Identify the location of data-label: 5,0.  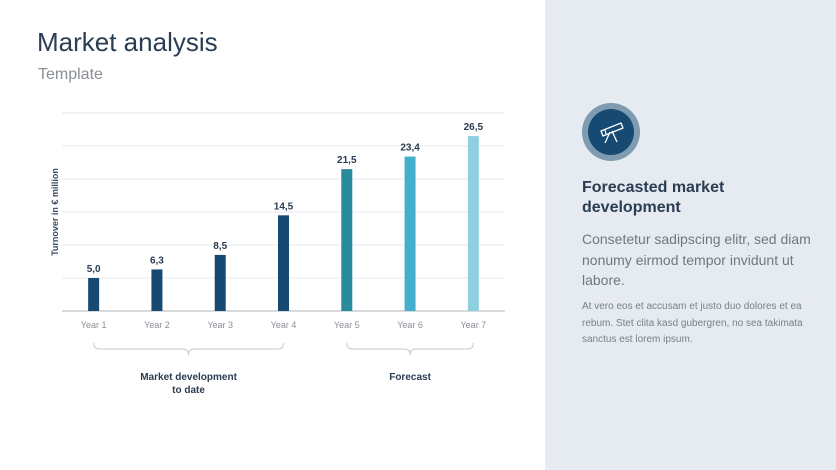
(94, 269).